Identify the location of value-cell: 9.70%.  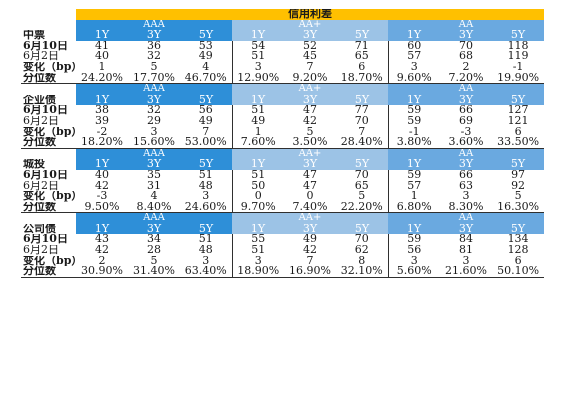
(257, 207).